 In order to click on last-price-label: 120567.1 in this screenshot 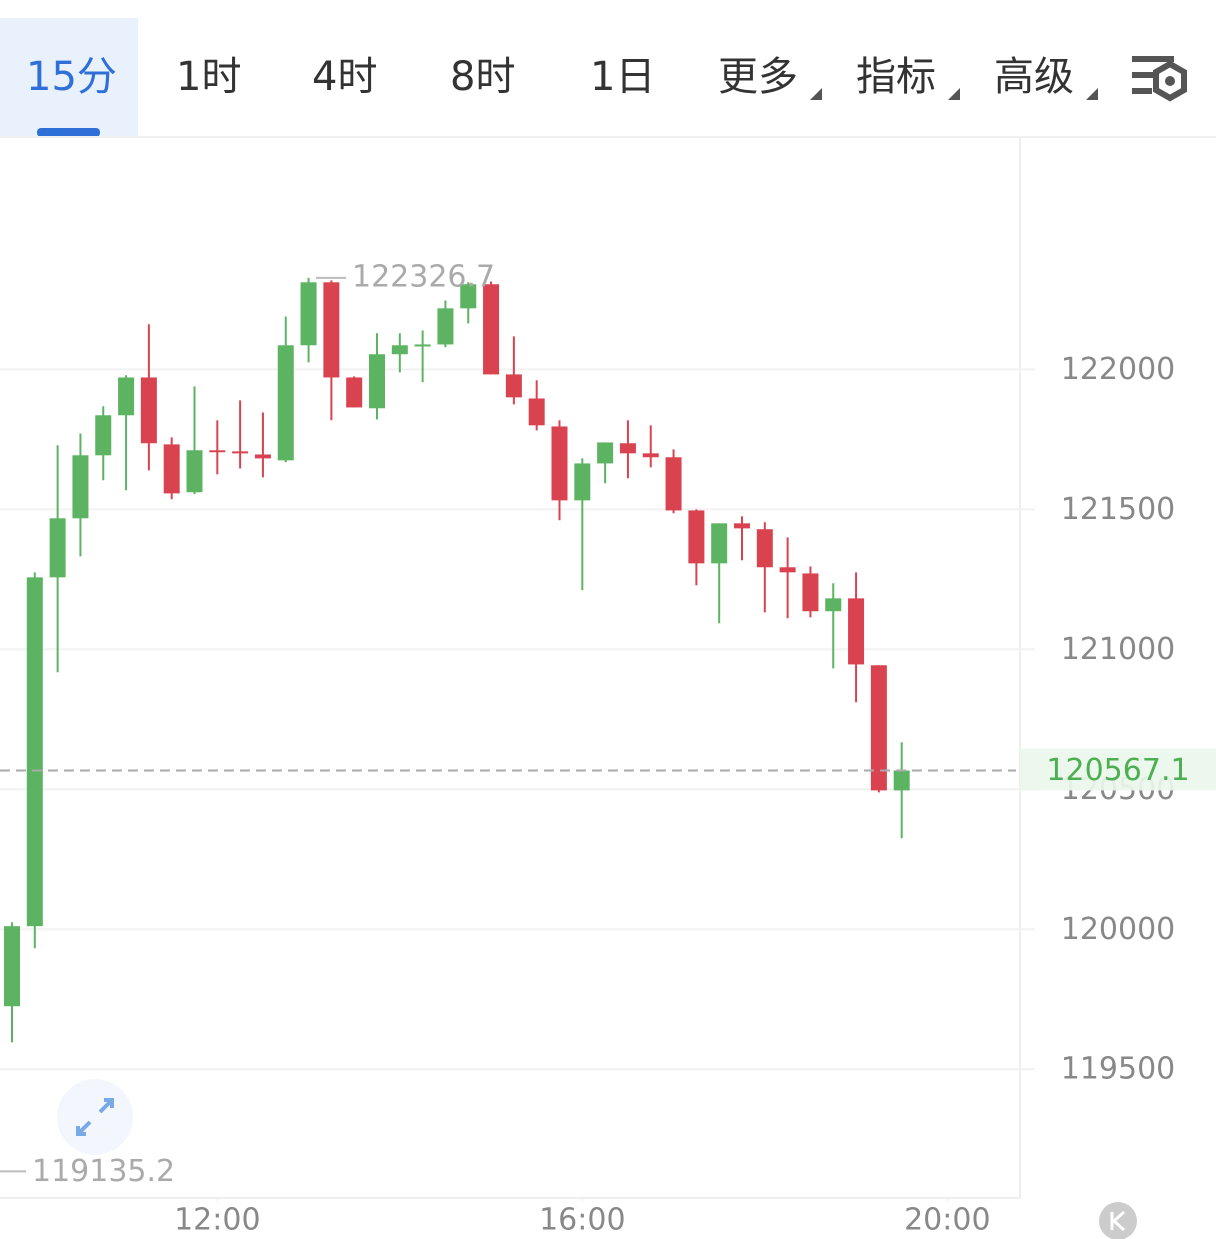, I will do `click(1117, 770)`.